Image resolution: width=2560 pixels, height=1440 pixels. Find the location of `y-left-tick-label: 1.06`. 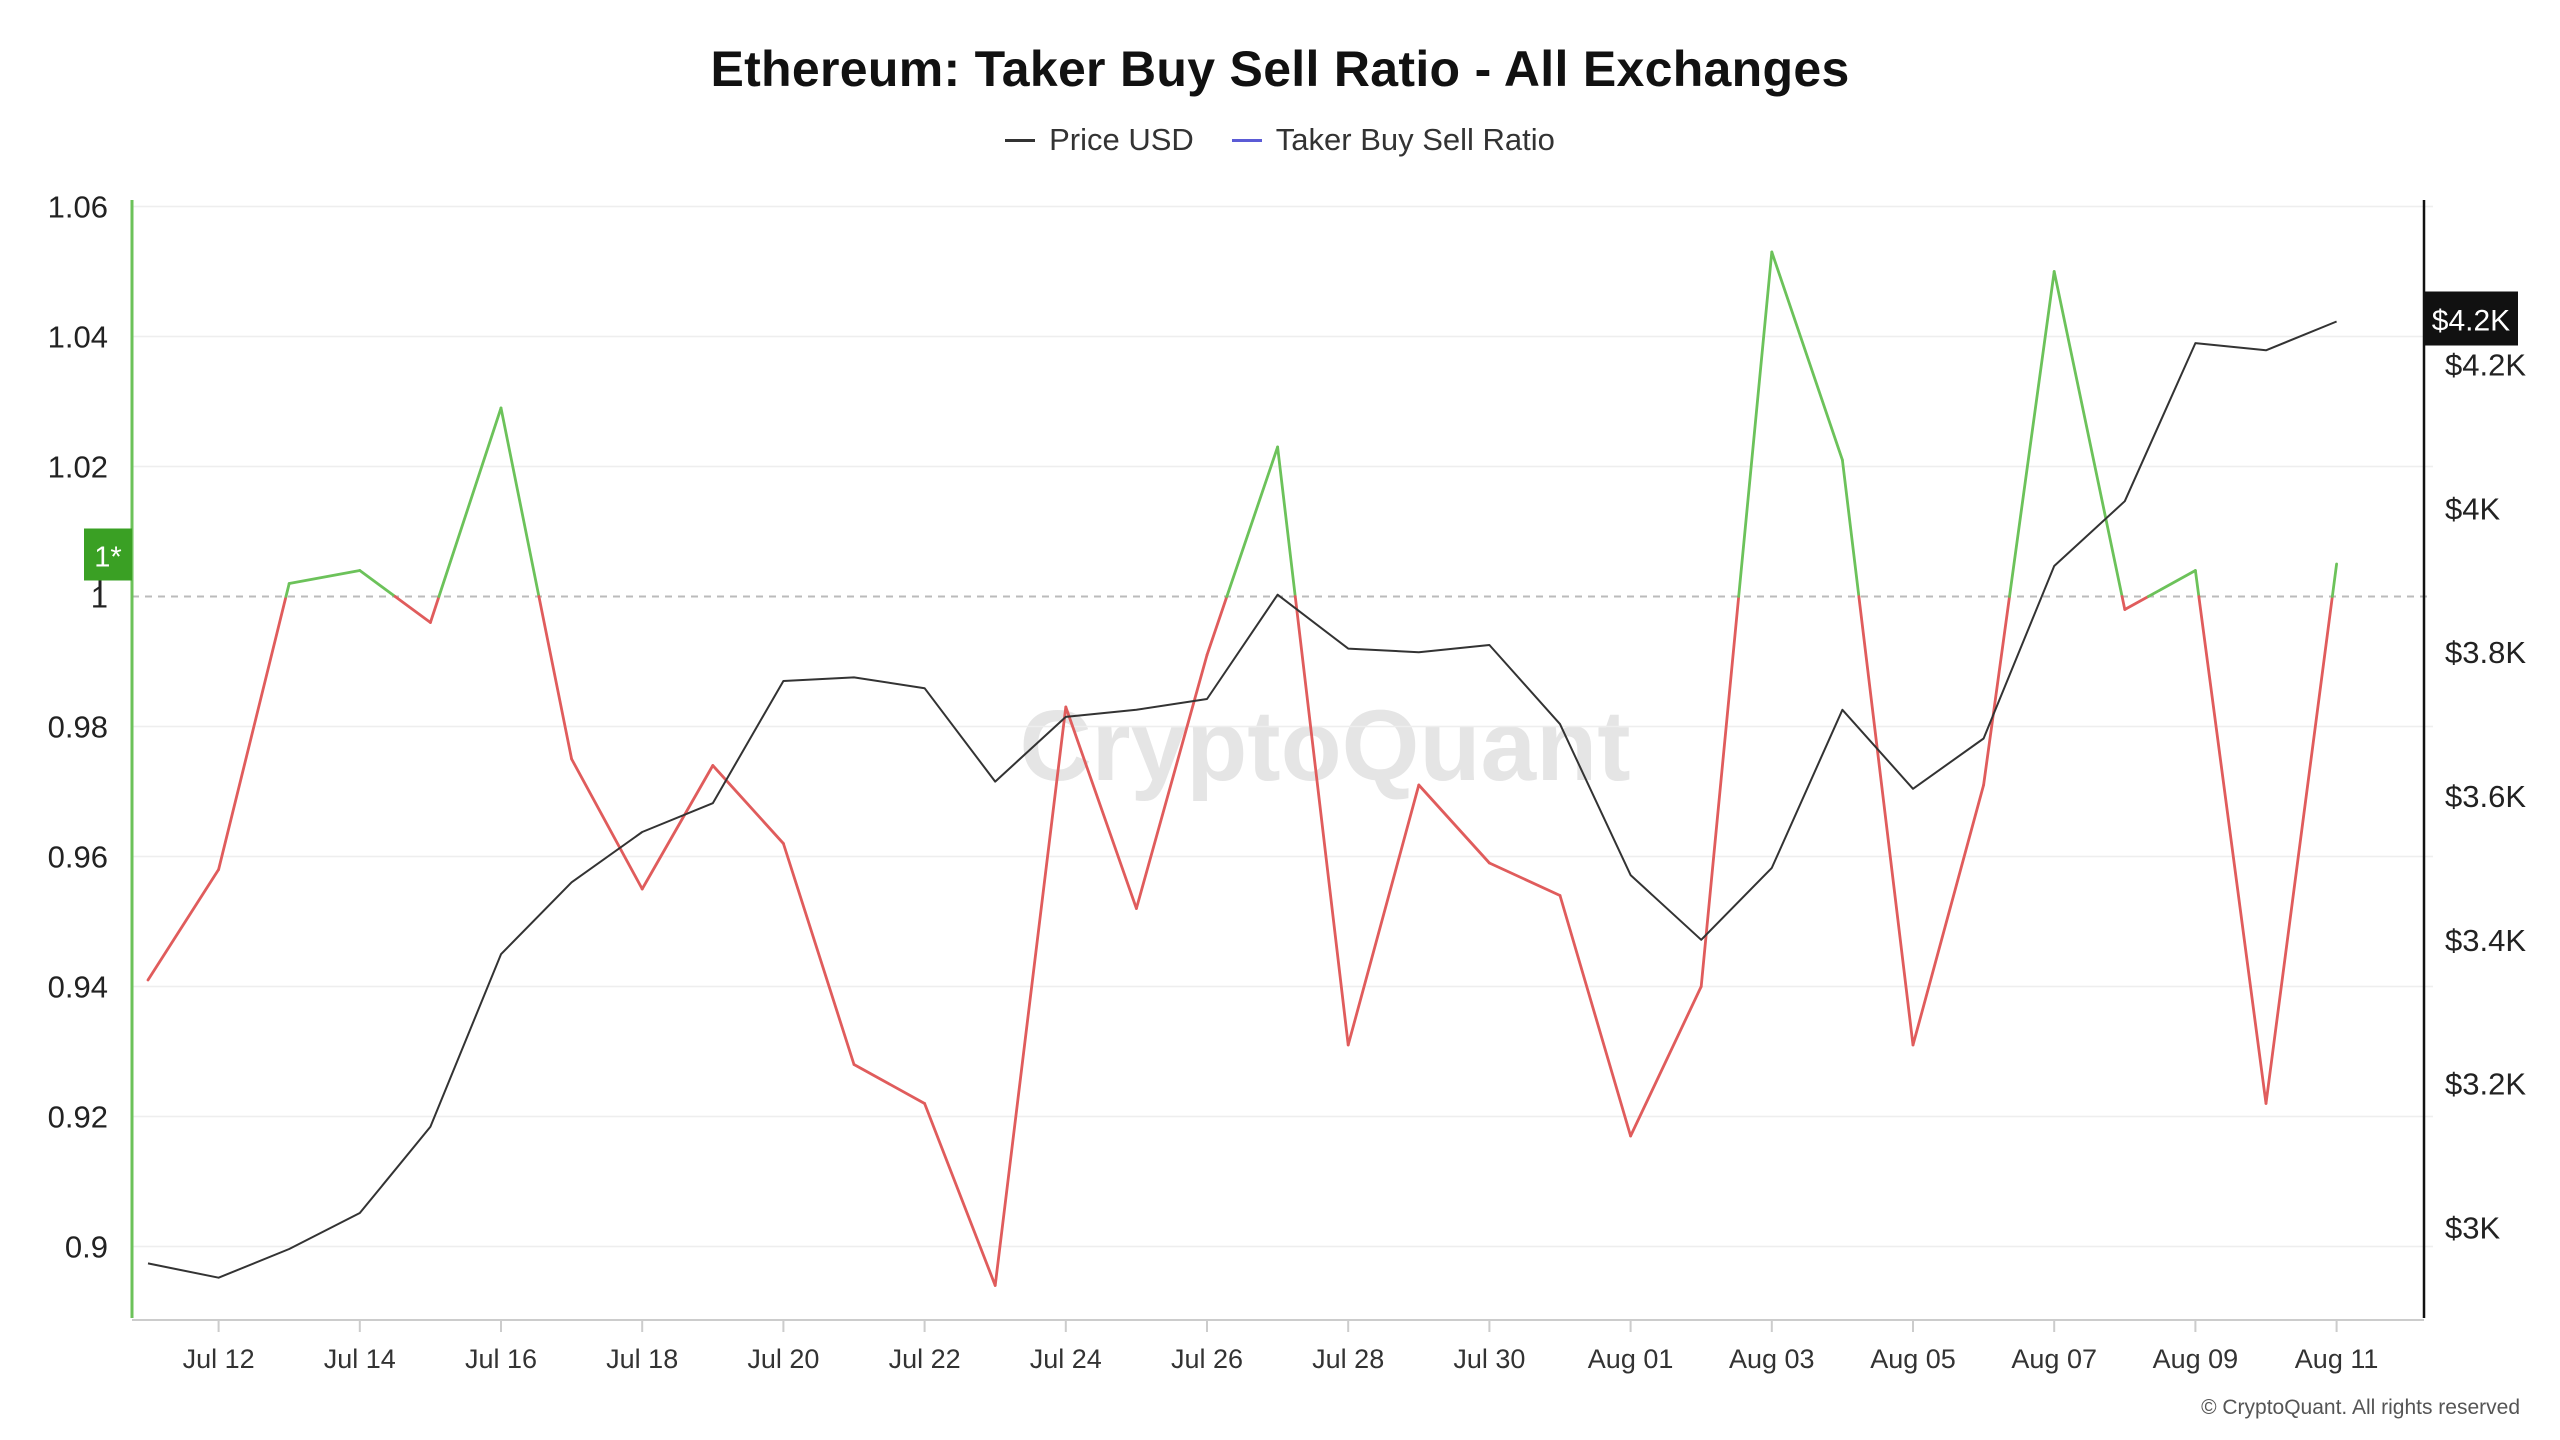

y-left-tick-label: 1.06 is located at coordinates (78, 207).